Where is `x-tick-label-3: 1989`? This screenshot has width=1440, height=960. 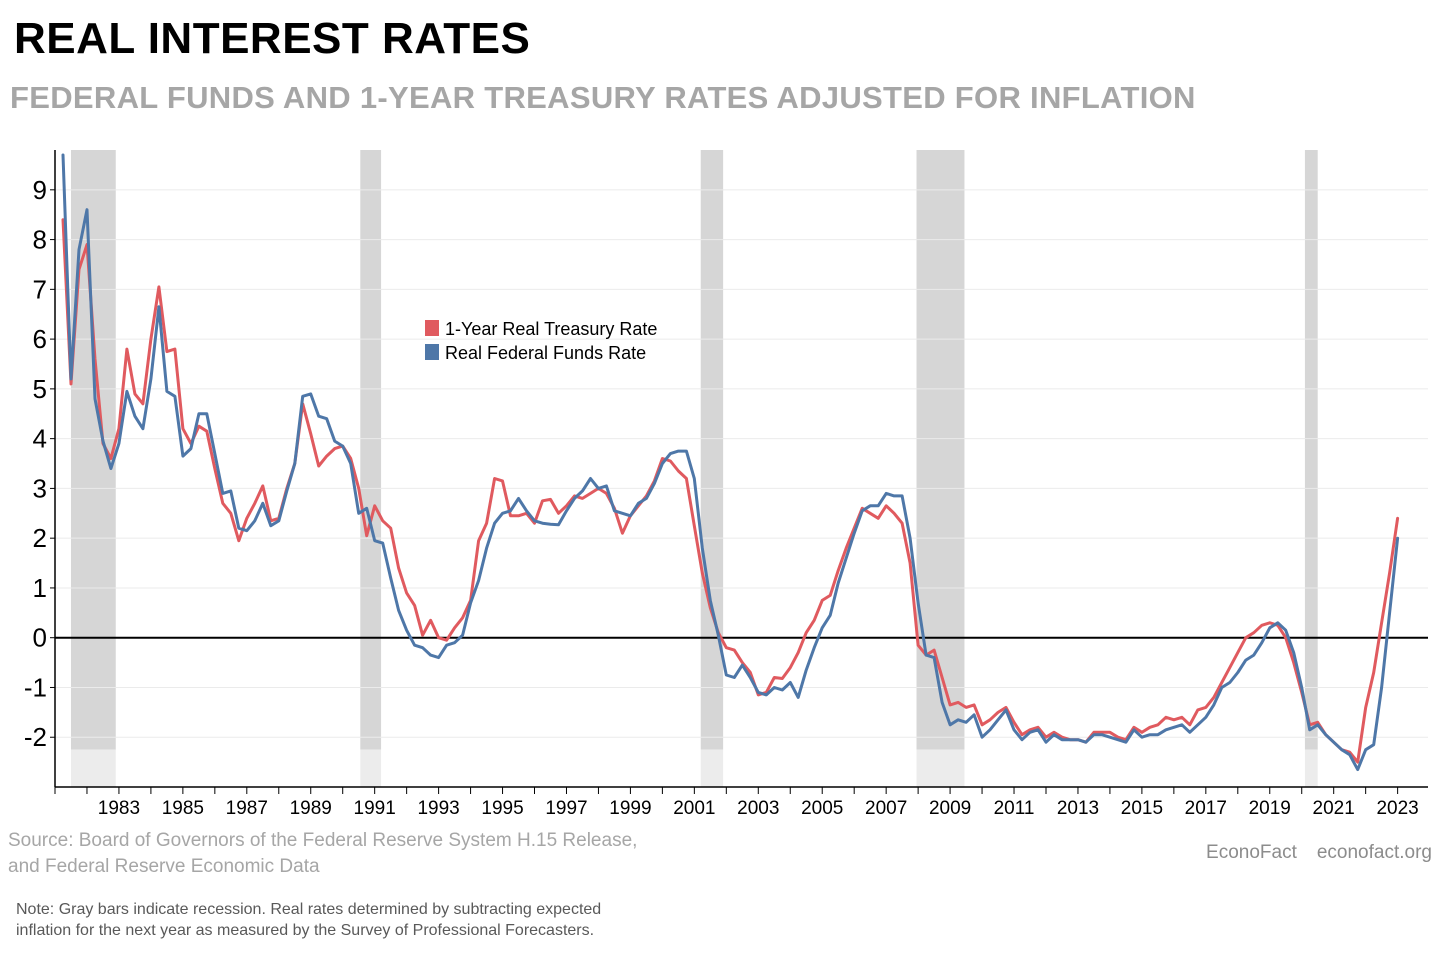 x-tick-label-3: 1989 is located at coordinates (311, 808).